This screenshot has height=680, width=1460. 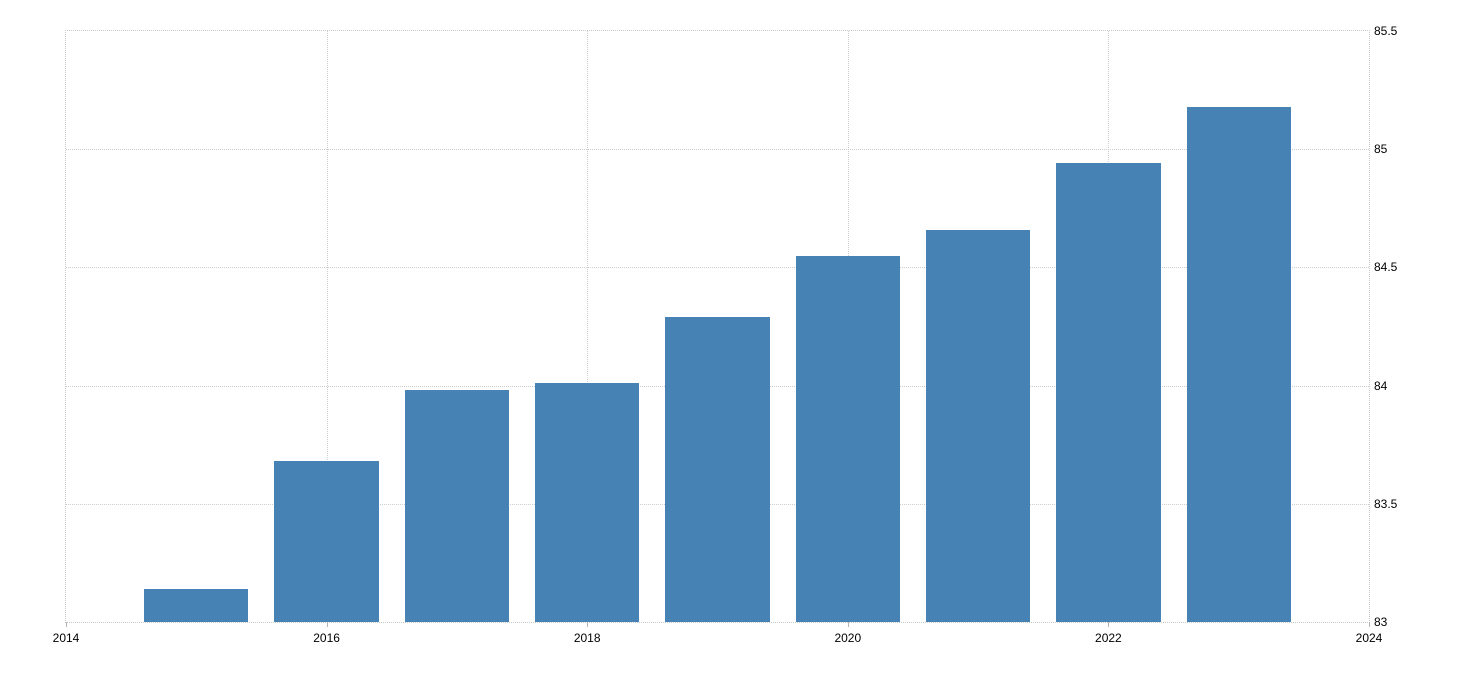 What do you see at coordinates (66, 638) in the screenshot?
I see `x-tick-label: 2014` at bounding box center [66, 638].